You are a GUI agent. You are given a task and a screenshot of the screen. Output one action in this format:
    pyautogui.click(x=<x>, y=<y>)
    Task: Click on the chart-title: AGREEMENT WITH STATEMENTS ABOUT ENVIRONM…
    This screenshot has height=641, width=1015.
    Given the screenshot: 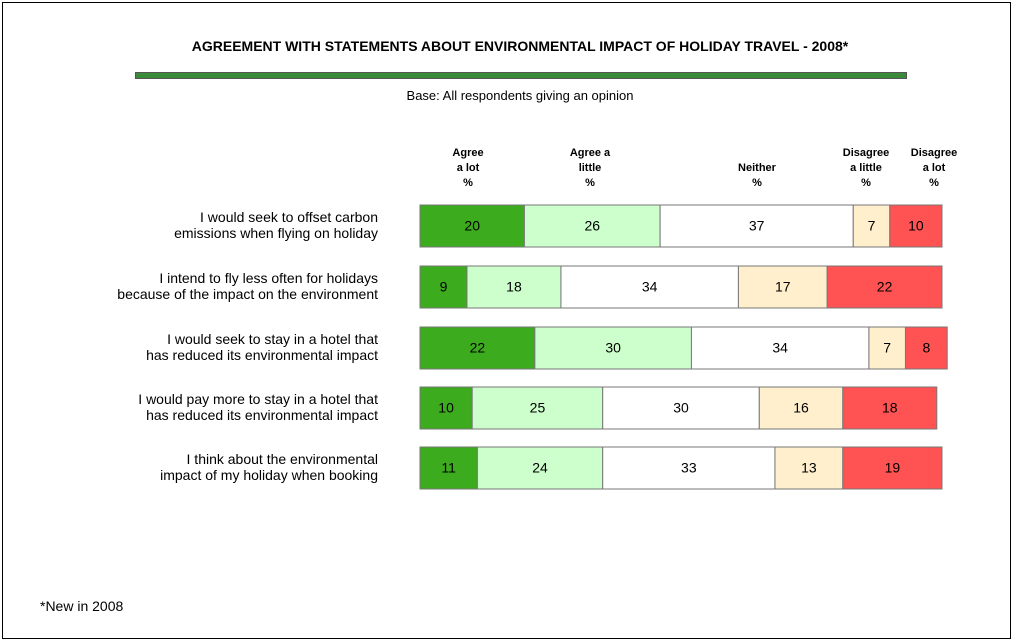 What is the action you would take?
    pyautogui.click(x=520, y=46)
    